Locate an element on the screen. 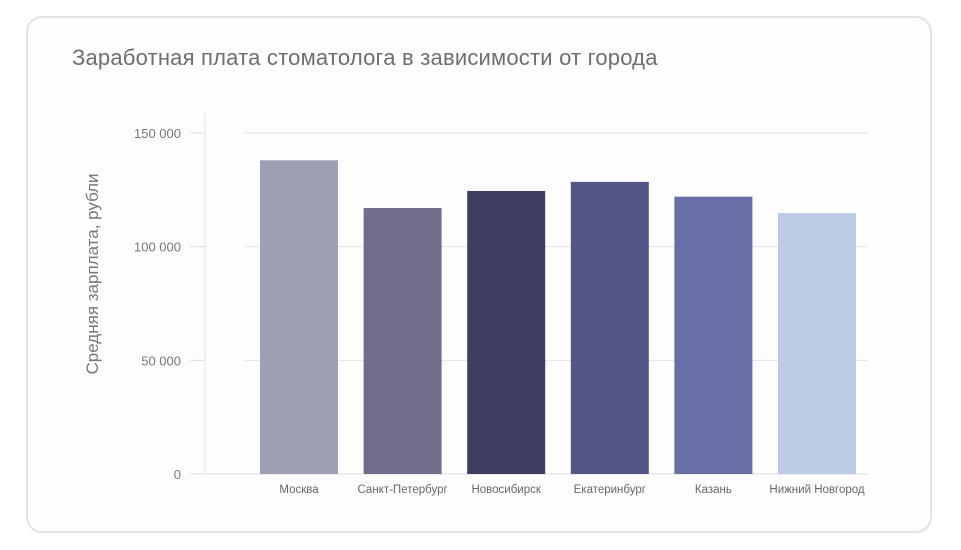 The width and height of the screenshot is (961, 550). y-tick-label: 50 000 is located at coordinates (161, 360).